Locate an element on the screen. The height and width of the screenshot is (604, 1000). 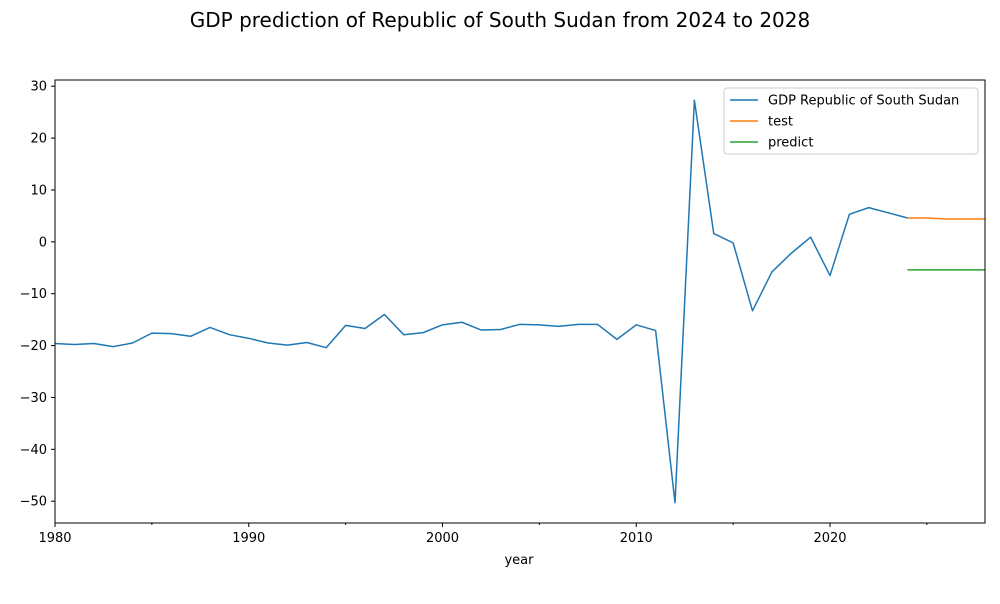
legend-box is located at coordinates (851, 121).